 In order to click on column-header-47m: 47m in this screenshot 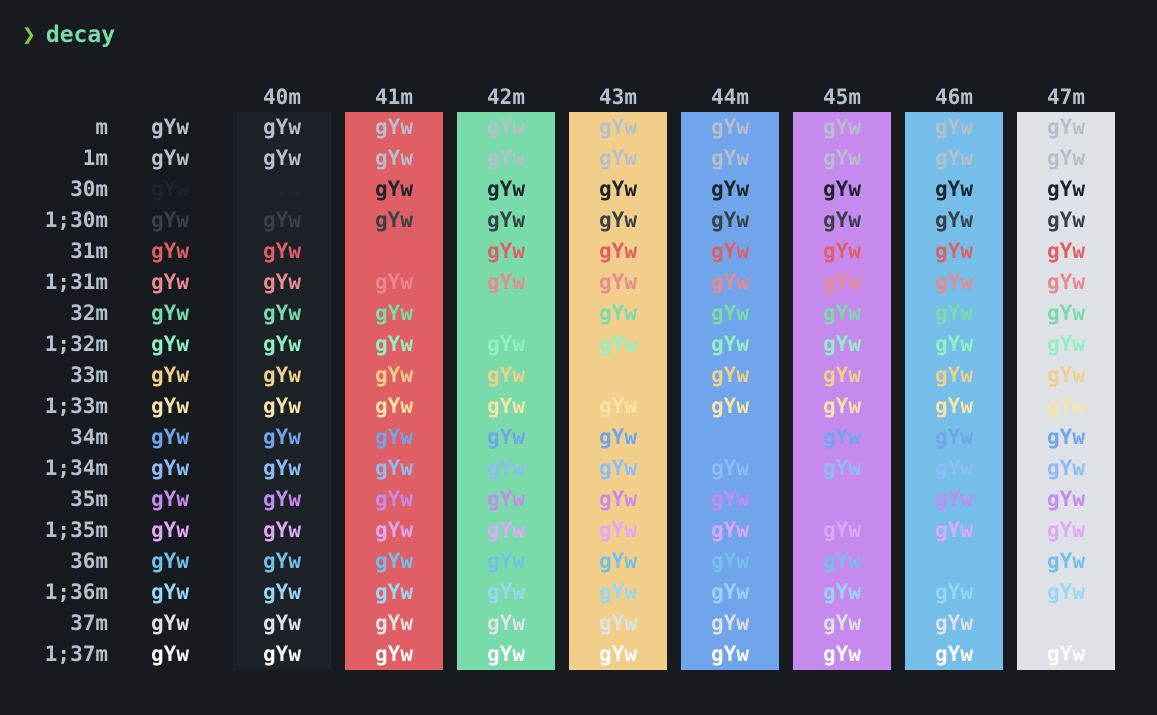, I will do `click(1066, 97)`.